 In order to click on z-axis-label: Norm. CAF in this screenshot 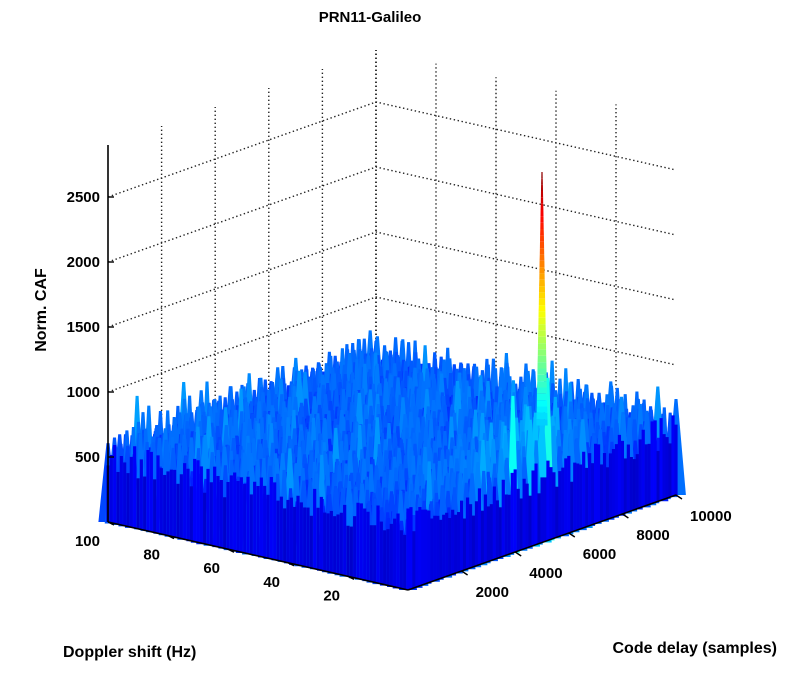, I will do `click(41, 310)`.